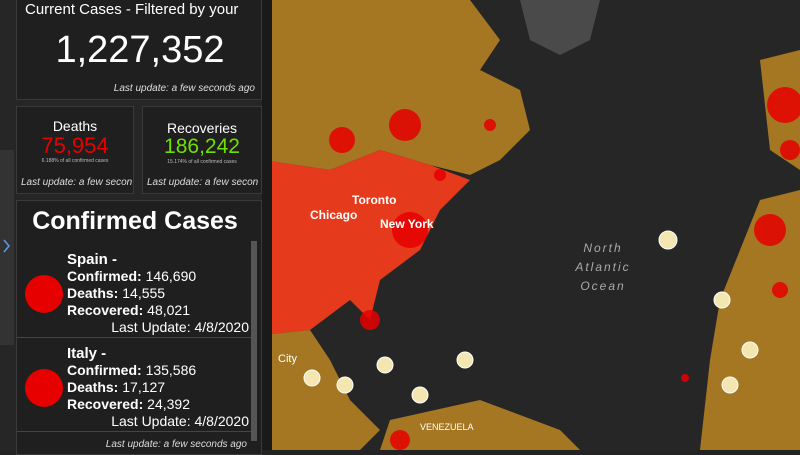 The image size is (800, 455). Describe the element at coordinates (202, 128) in the screenshot. I see `panel-title: Recoveries` at that location.